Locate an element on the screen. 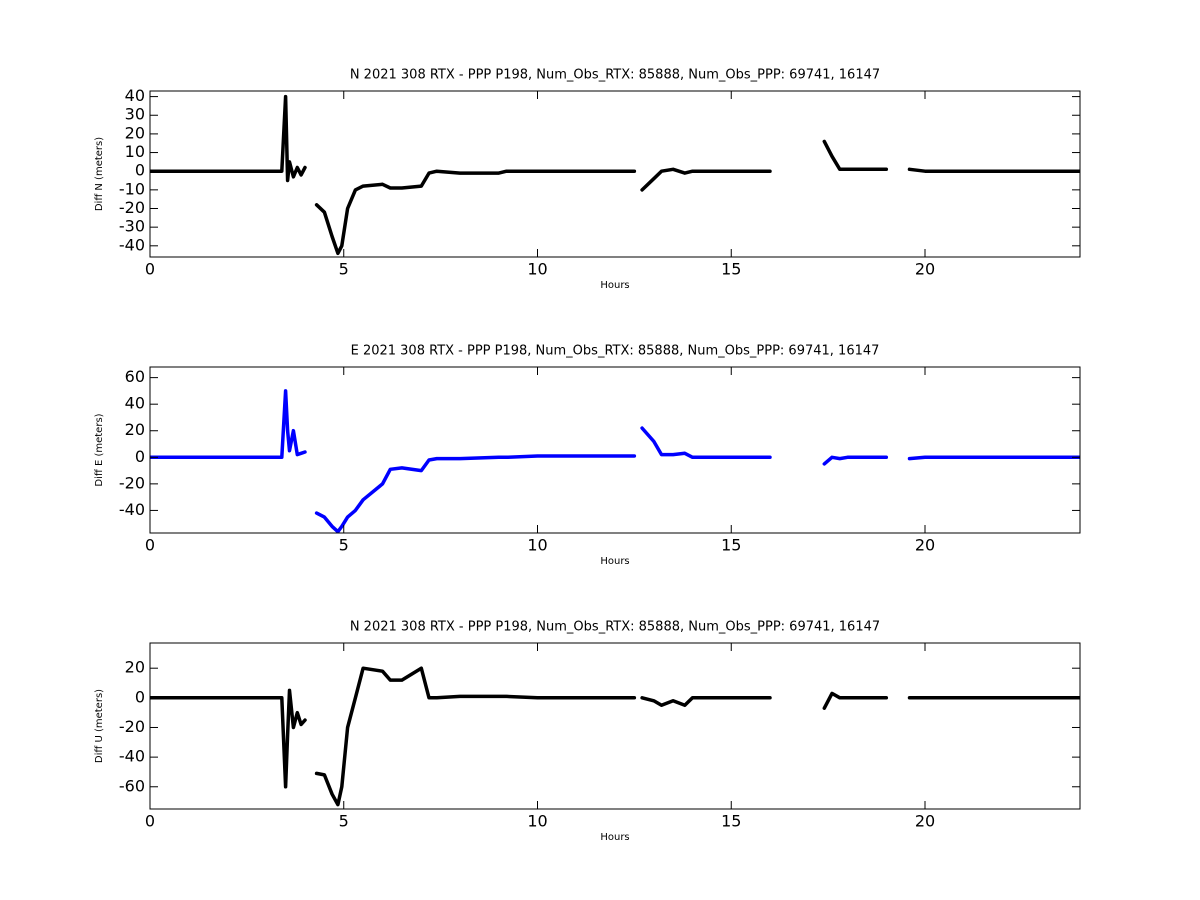  y-tick-label: -10 is located at coordinates (132, 188).